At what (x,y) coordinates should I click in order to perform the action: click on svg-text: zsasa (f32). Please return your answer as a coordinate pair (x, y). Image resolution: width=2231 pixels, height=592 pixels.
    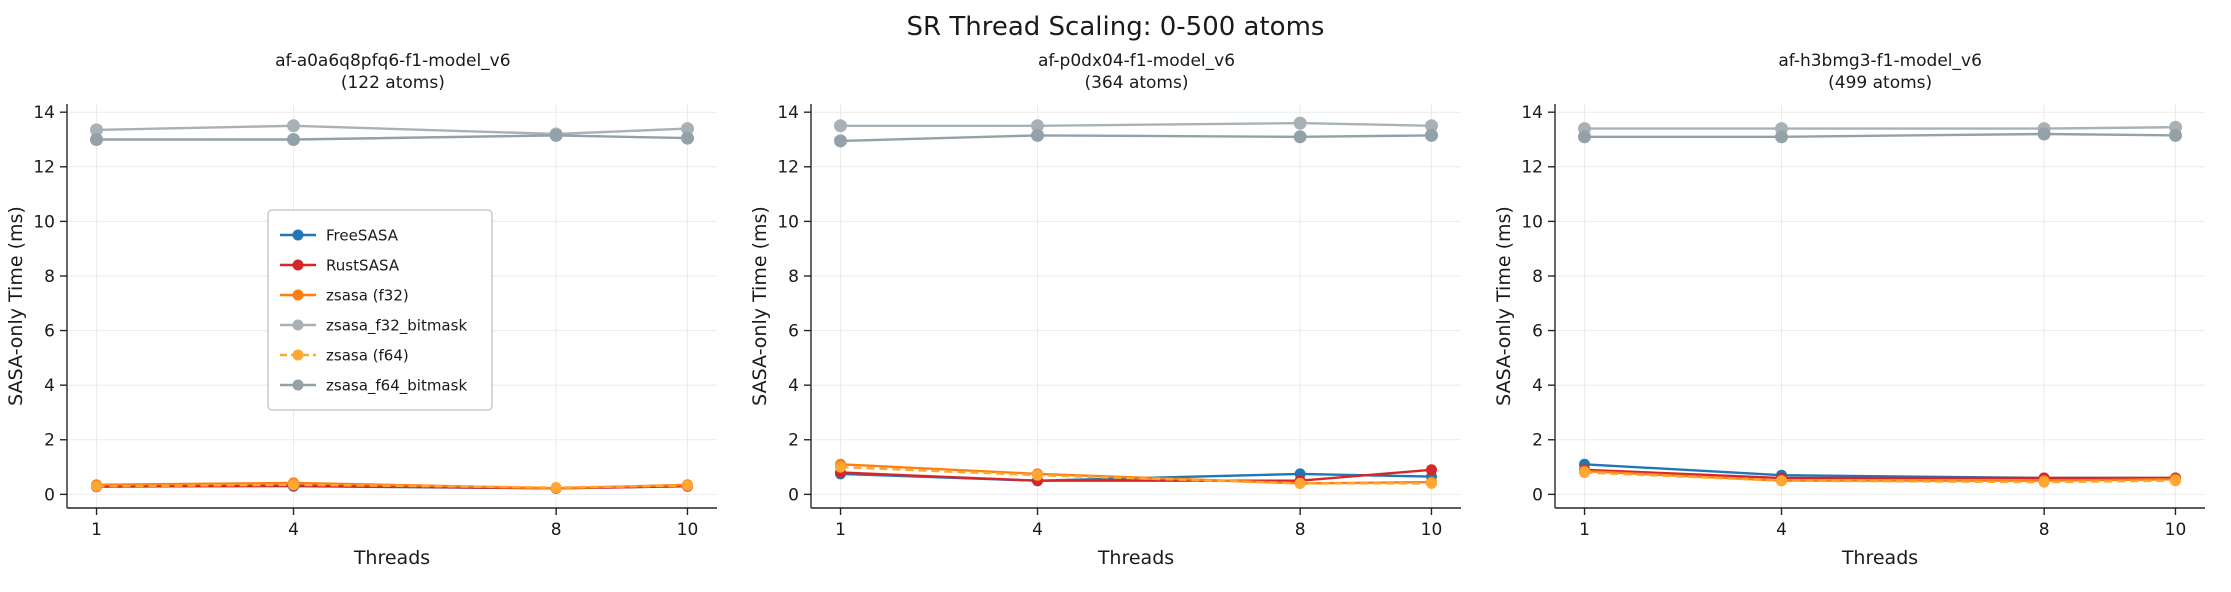
    Looking at the image, I should click on (367, 295).